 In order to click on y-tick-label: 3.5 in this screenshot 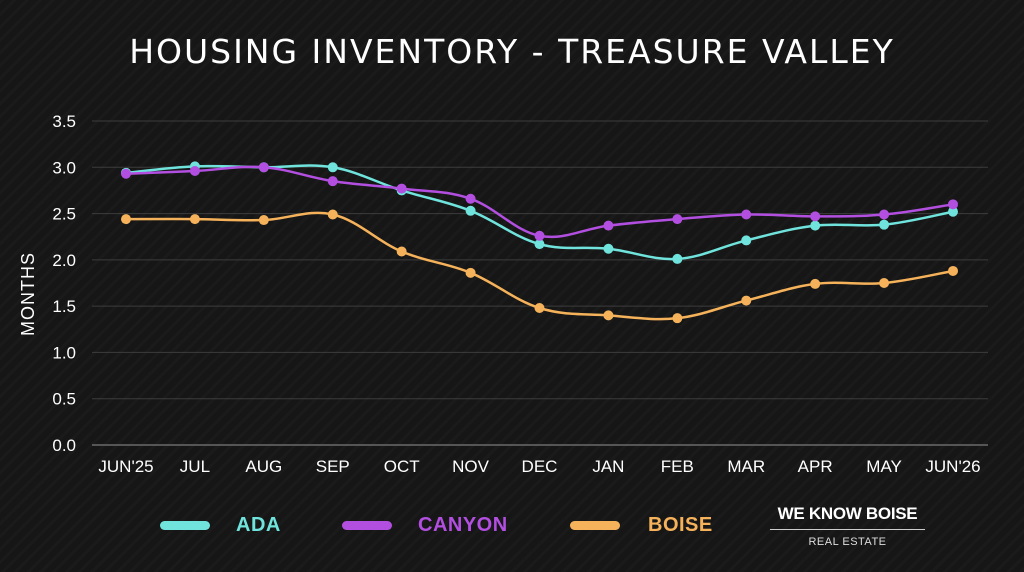, I will do `click(64, 121)`.